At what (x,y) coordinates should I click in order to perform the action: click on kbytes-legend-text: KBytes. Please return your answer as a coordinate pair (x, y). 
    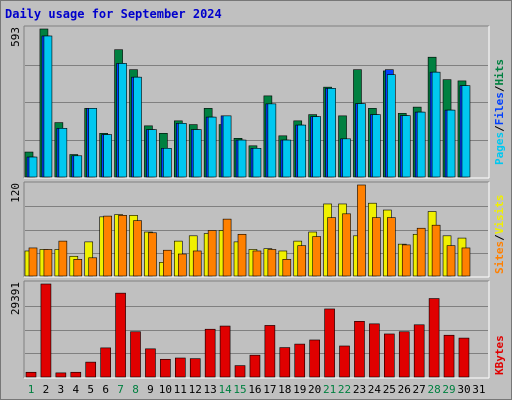
    Looking at the image, I should click on (499, 355).